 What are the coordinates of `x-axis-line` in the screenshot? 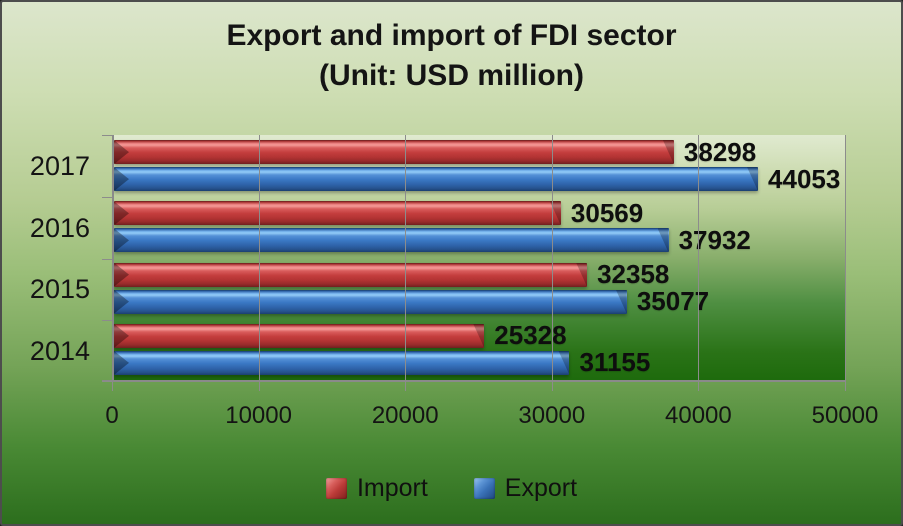 It's located at (473, 381).